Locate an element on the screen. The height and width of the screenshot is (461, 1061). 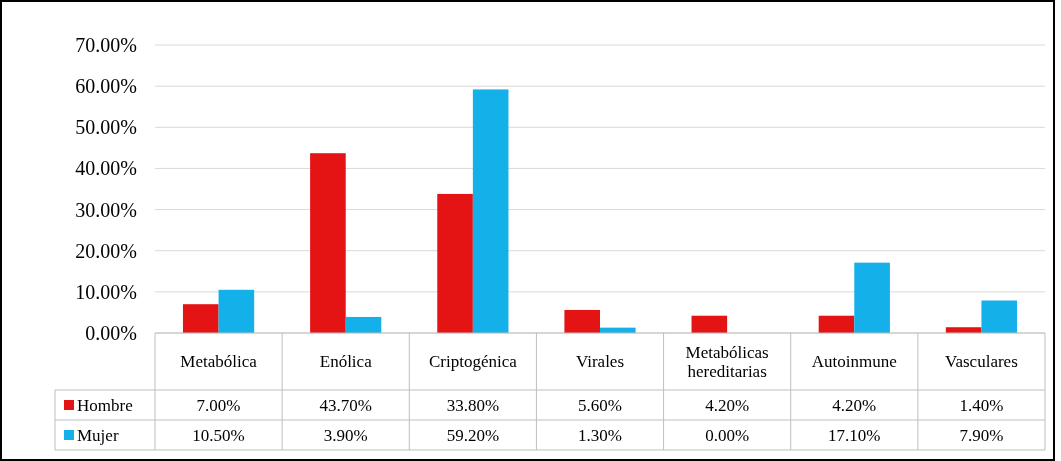
y-tick-label: 60.00% is located at coordinates (106, 86).